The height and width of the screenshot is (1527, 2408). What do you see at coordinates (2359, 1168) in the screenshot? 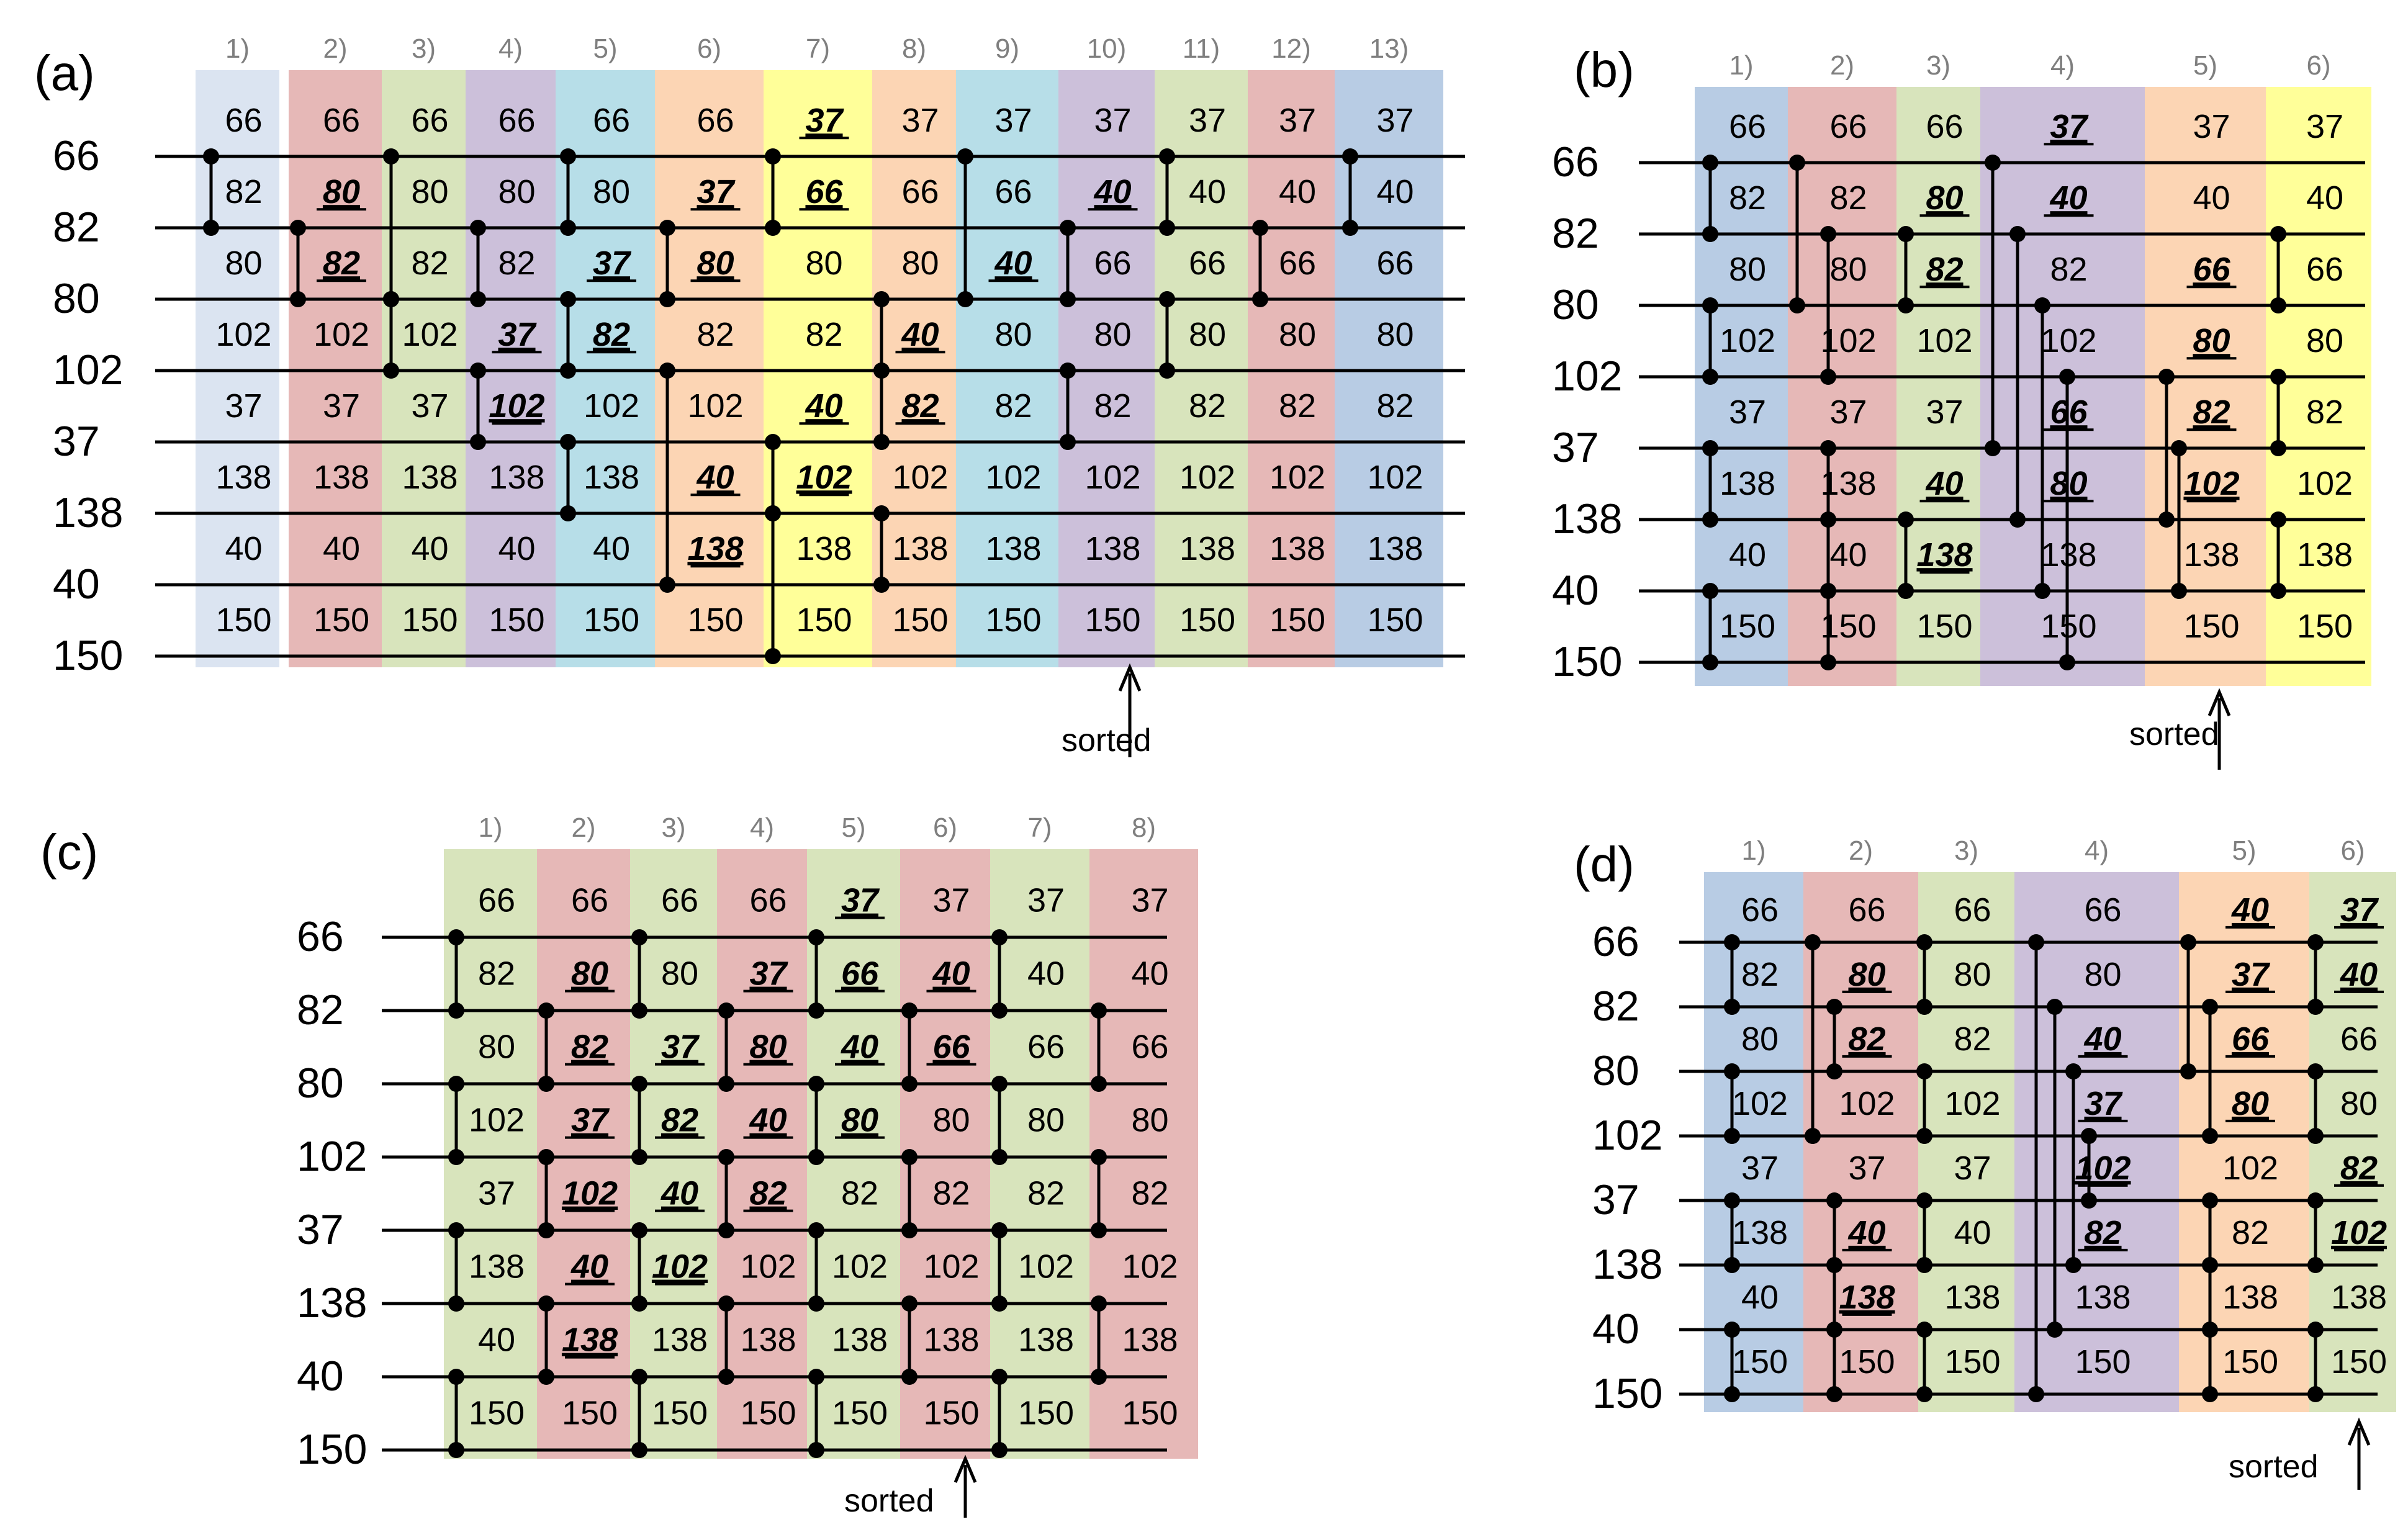
I see `panel-d-changed-value: 82` at bounding box center [2359, 1168].